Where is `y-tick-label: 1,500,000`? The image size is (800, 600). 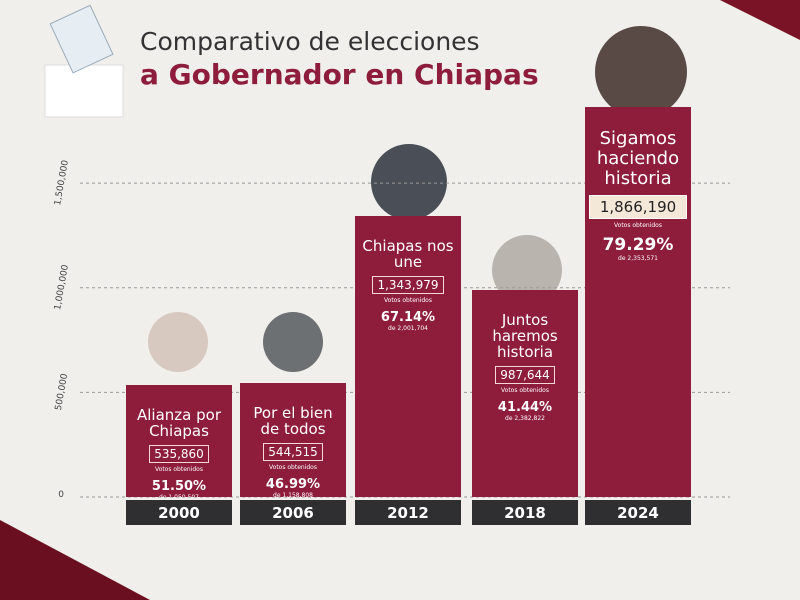 y-tick-label: 1,500,000 is located at coordinates (62, 182).